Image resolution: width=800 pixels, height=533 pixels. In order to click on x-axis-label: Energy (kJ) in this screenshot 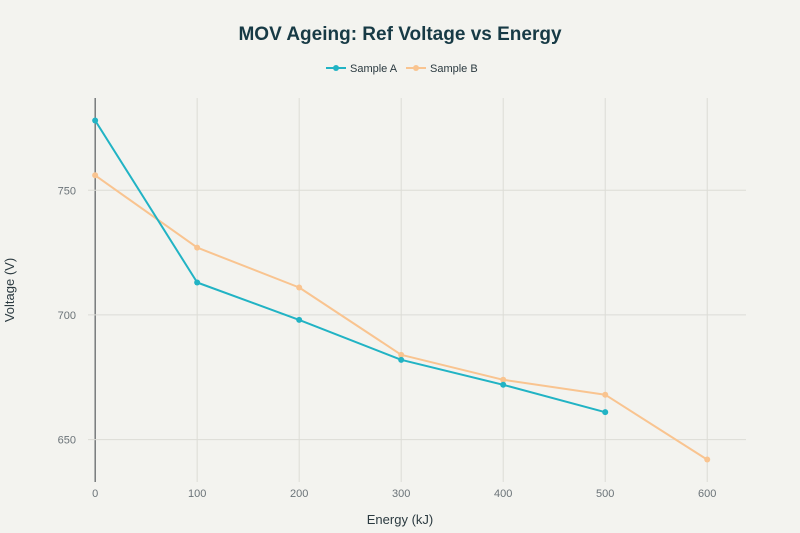, I will do `click(400, 519)`.